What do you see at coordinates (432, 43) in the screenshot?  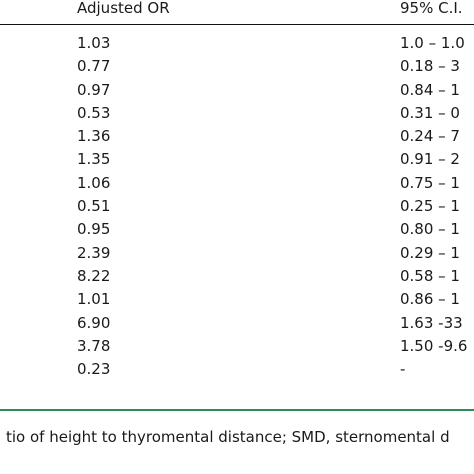 I see `confidence-interval-value: 1.0 – 1.0` at bounding box center [432, 43].